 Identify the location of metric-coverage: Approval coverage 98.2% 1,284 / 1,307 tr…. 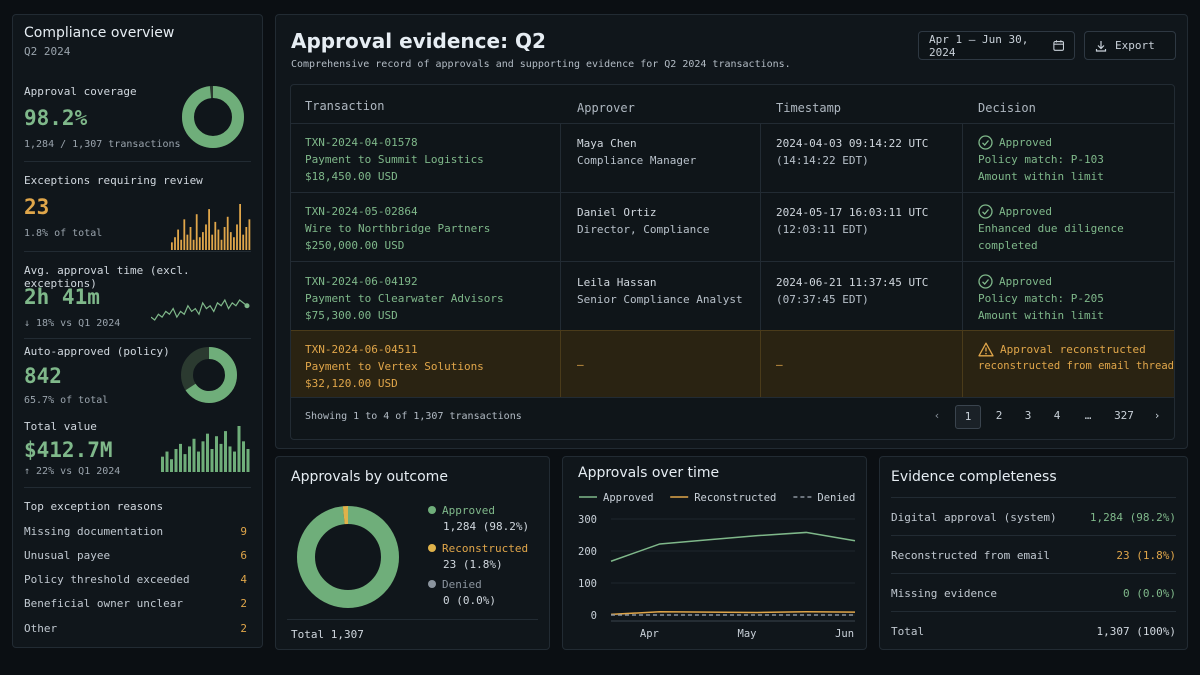
(137, 117).